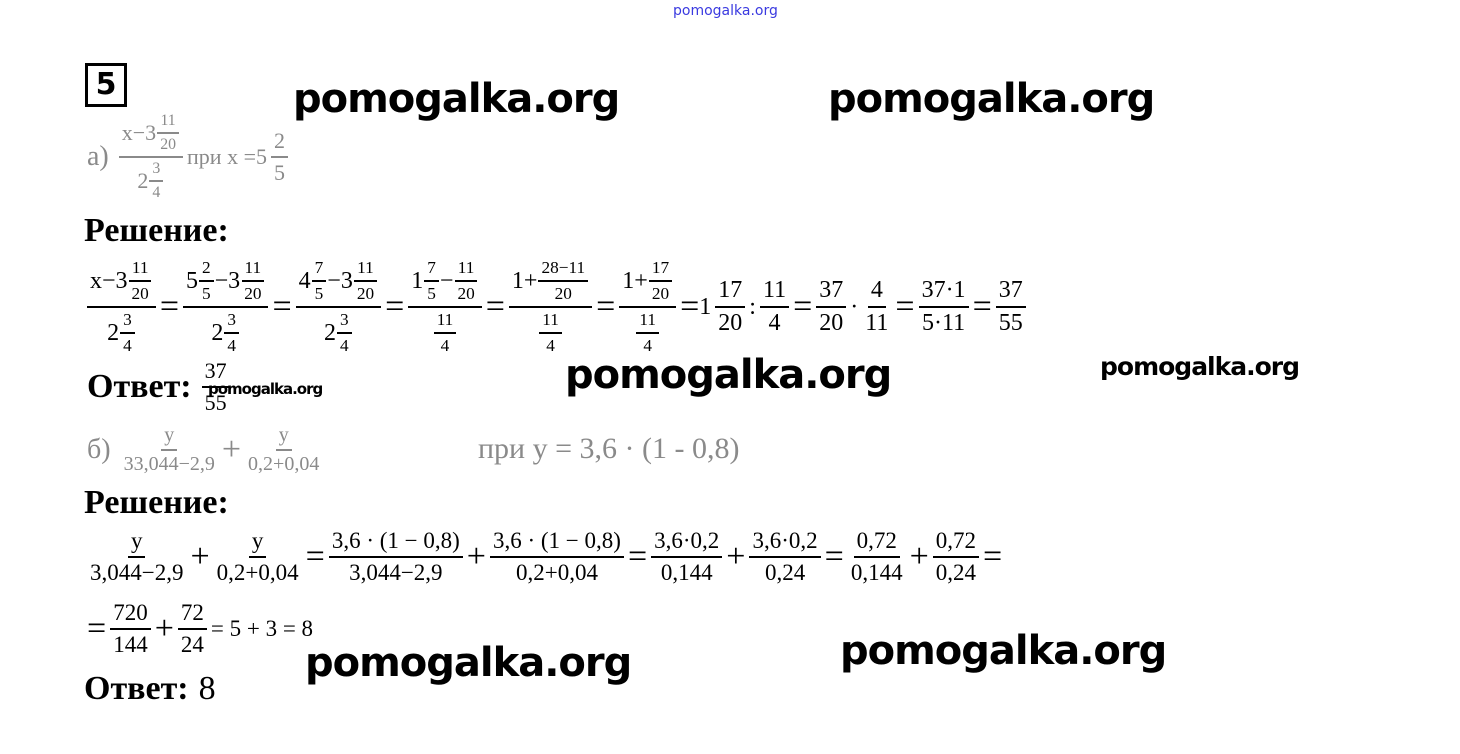 The height and width of the screenshot is (754, 1460). I want to click on part-b-problem: б) y 33,044−2,9 + y 0,2+0,04, so click(206, 450).